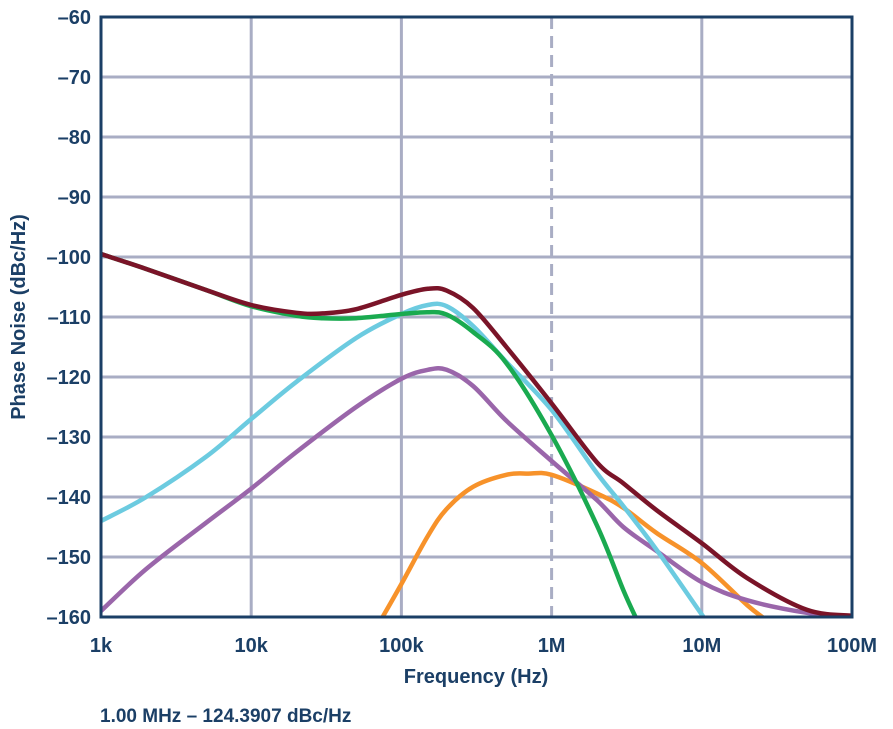 This screenshot has width=893, height=729. Describe the element at coordinates (74, 138) in the screenshot. I see `y-tick-label: –80` at that location.